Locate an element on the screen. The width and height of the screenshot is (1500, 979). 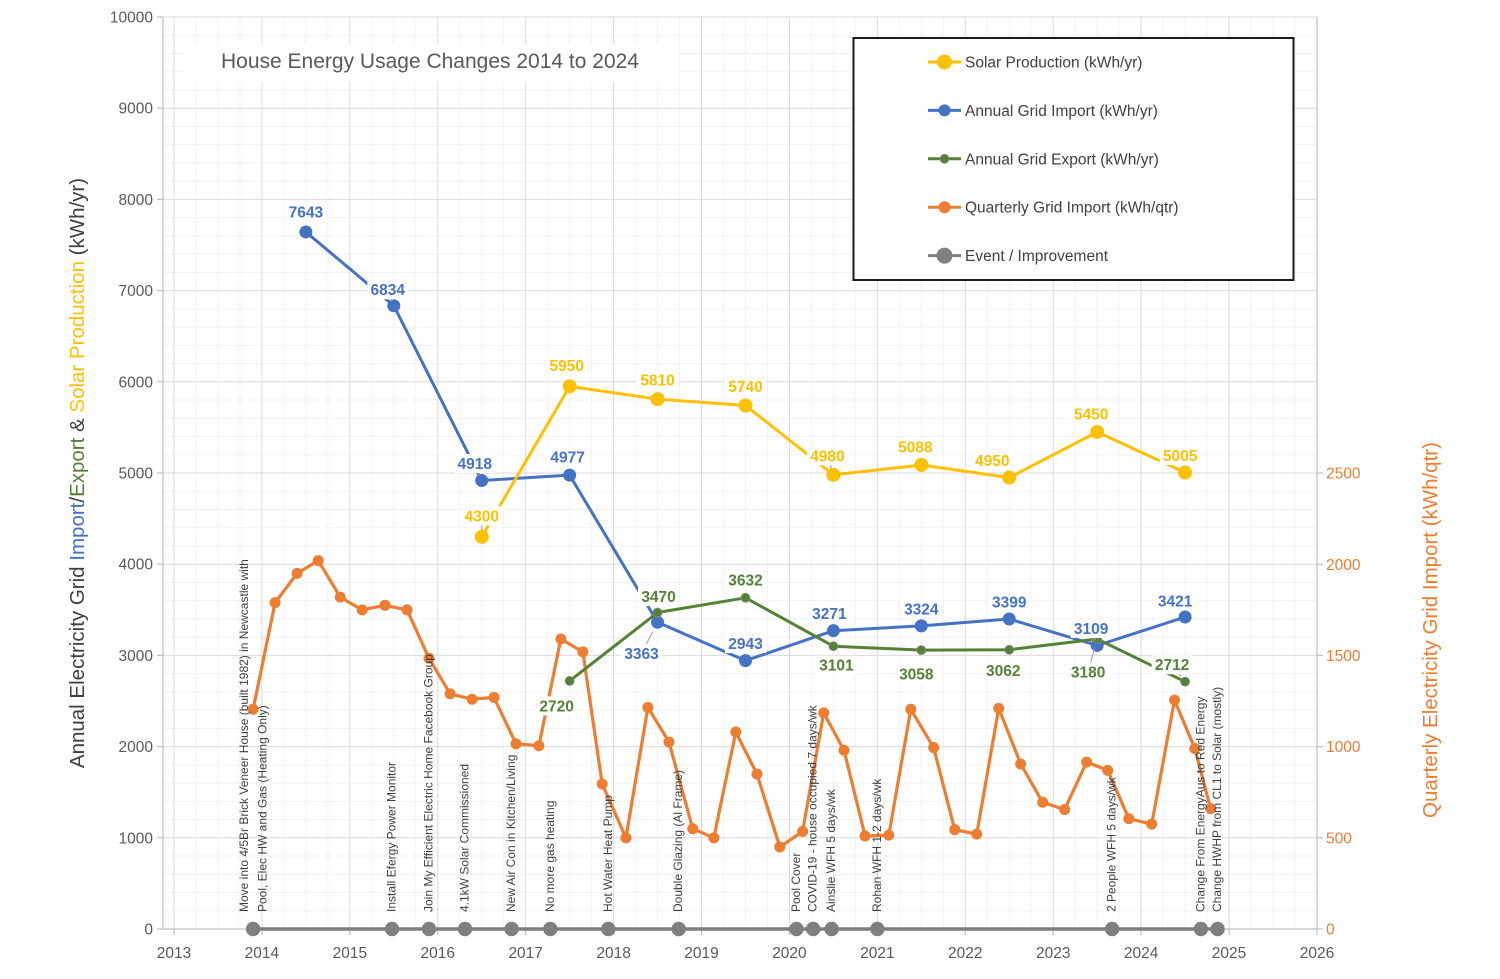
title-backing is located at coordinates (430, 63).